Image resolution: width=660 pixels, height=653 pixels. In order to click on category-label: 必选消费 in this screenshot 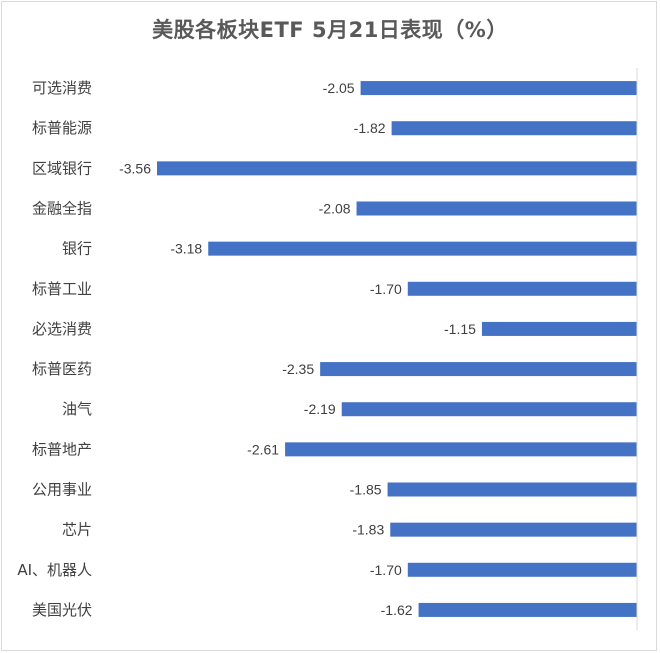, I will do `click(62, 329)`.